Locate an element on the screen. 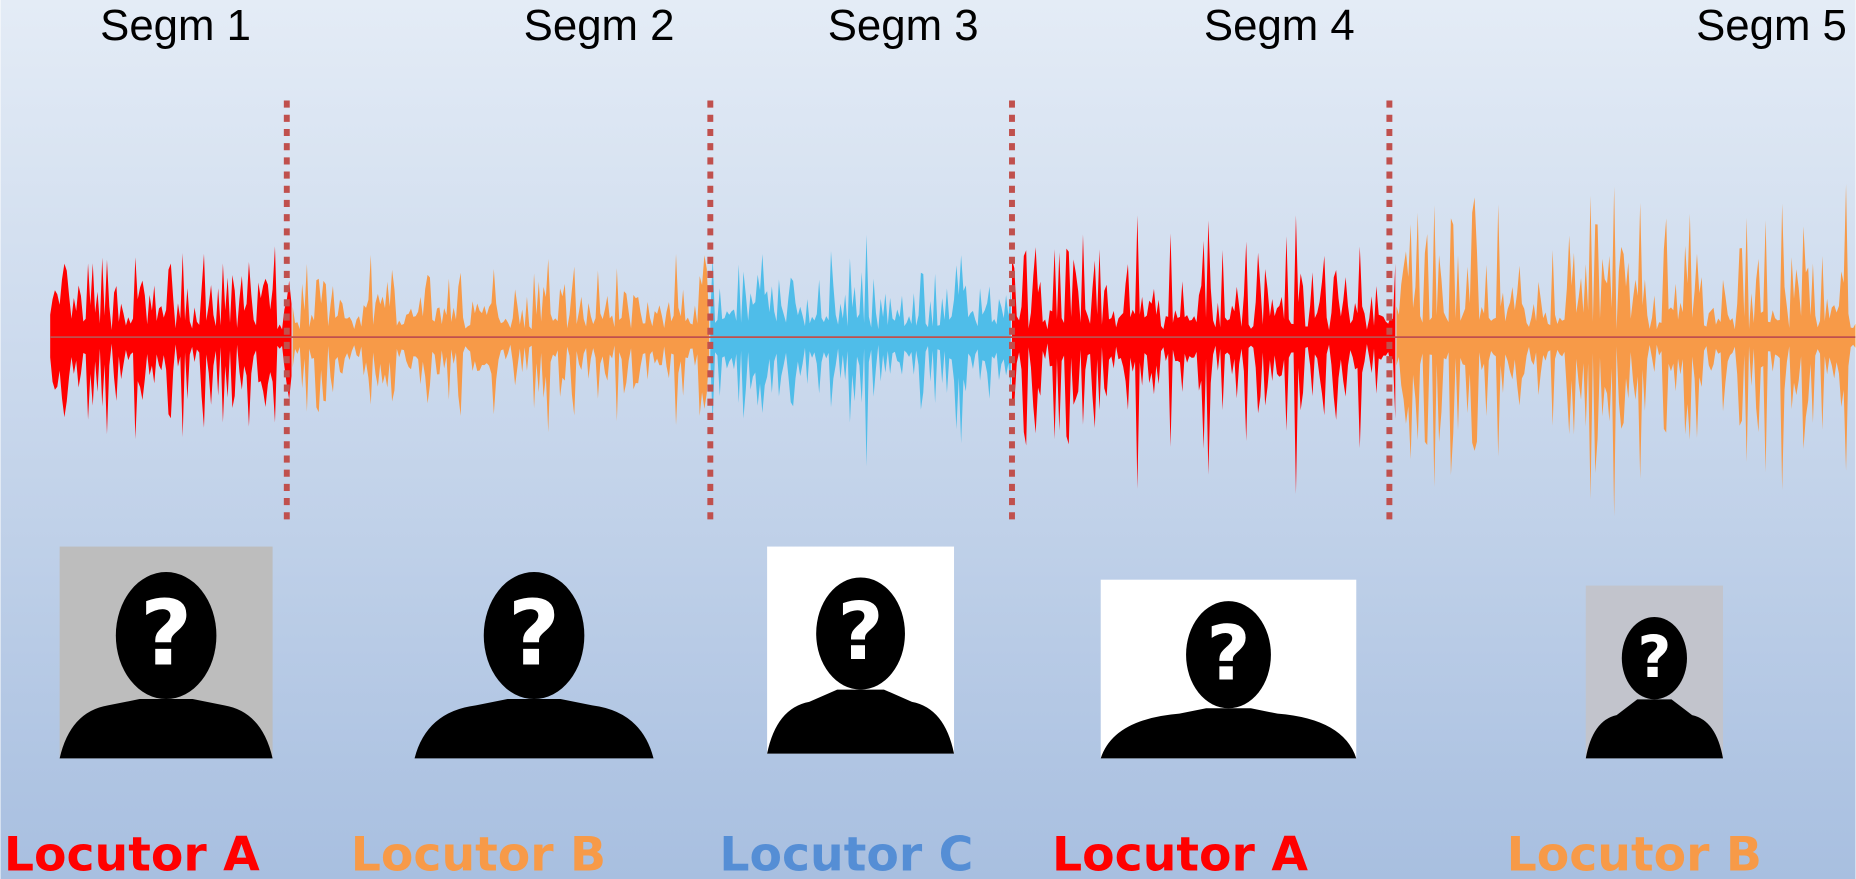 The width and height of the screenshot is (1856, 879). segment-label: Segm 4 is located at coordinates (1279, 25).